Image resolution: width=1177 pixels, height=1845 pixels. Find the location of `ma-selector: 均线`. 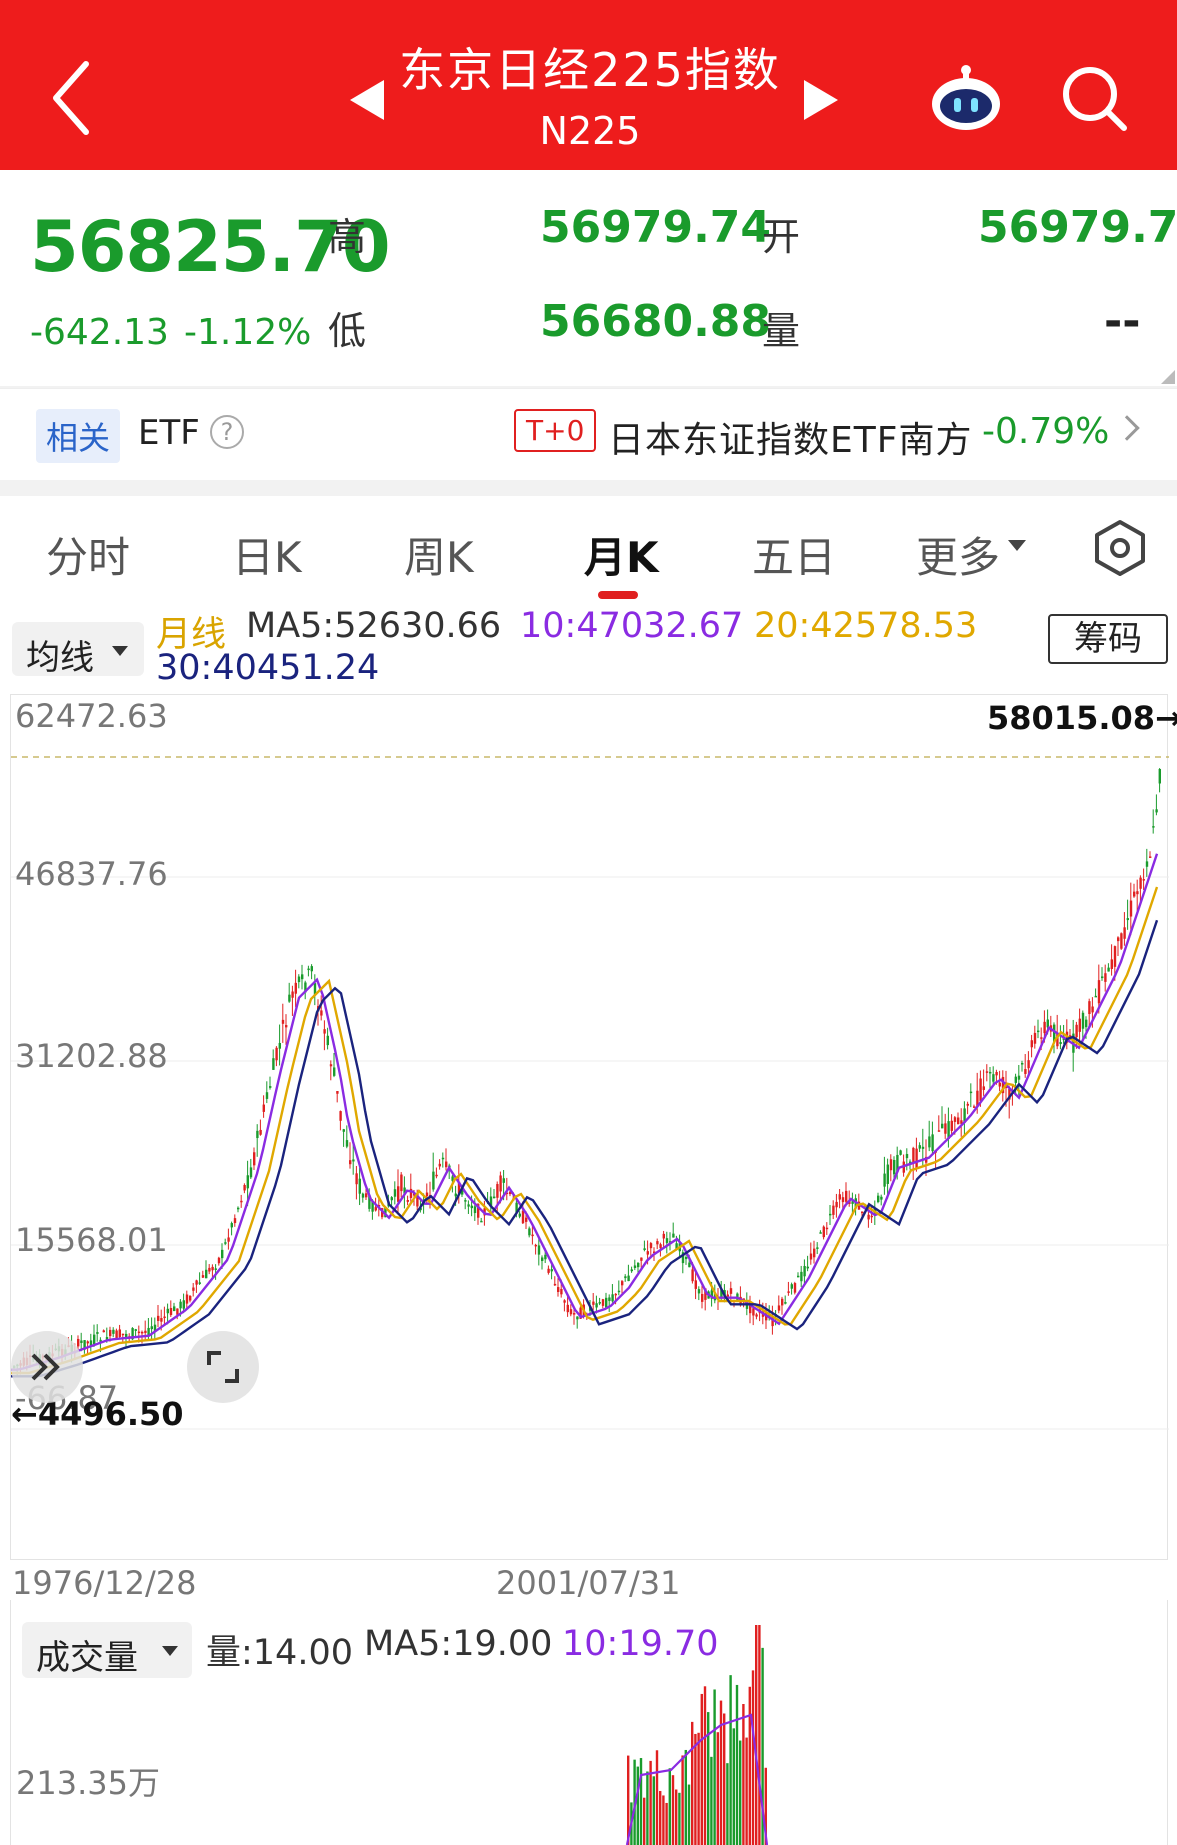

ma-selector: 均线 is located at coordinates (78, 650).